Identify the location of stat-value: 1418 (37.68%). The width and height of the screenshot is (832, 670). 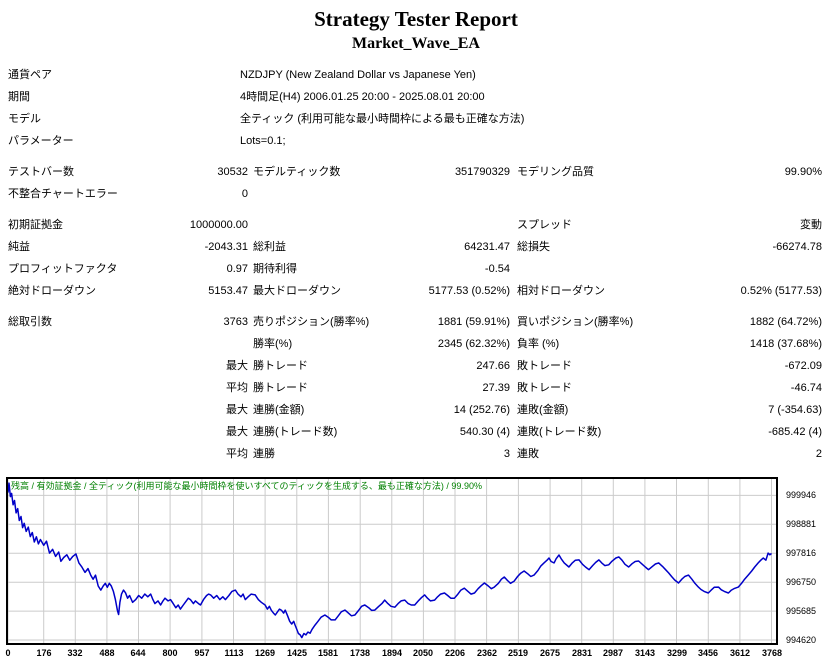
(785, 344).